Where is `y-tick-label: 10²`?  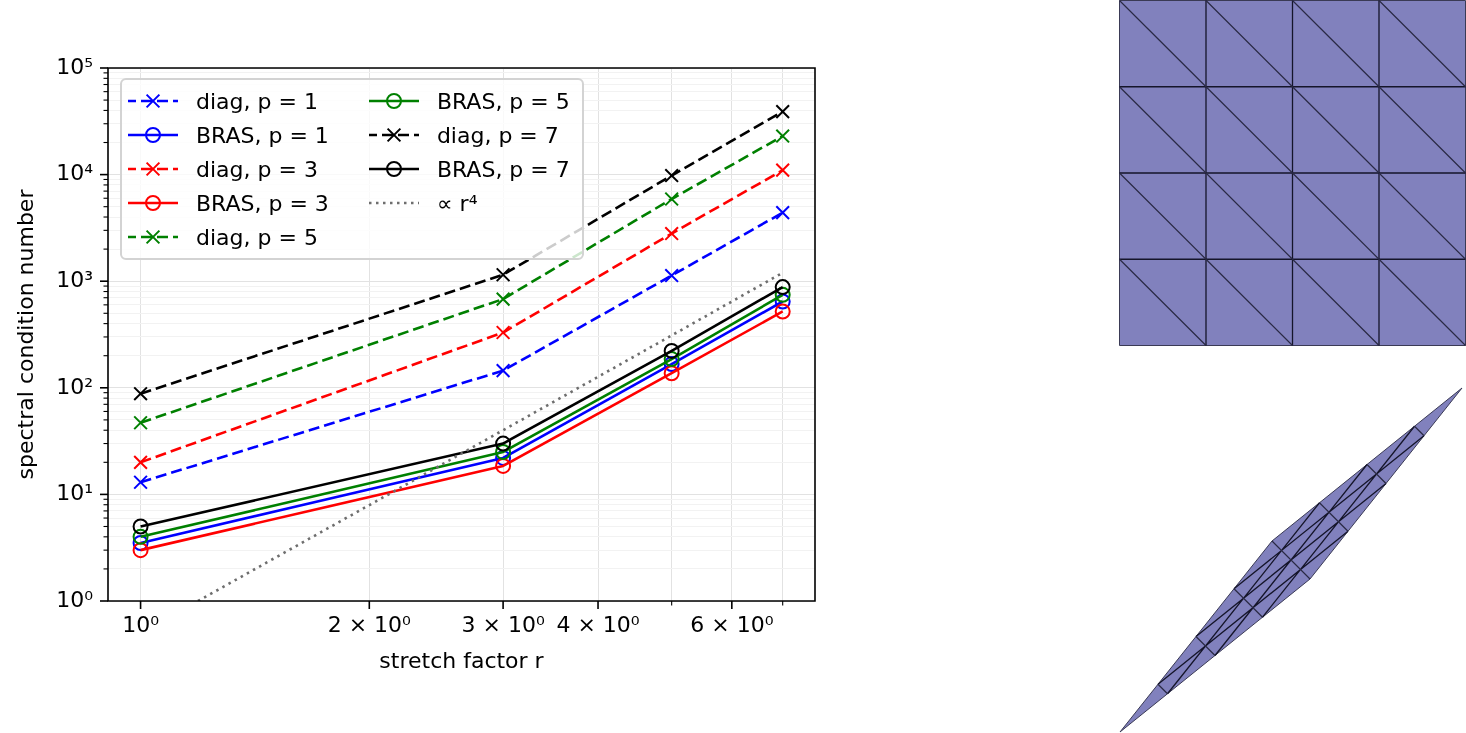 y-tick-label: 10² is located at coordinates (74, 386).